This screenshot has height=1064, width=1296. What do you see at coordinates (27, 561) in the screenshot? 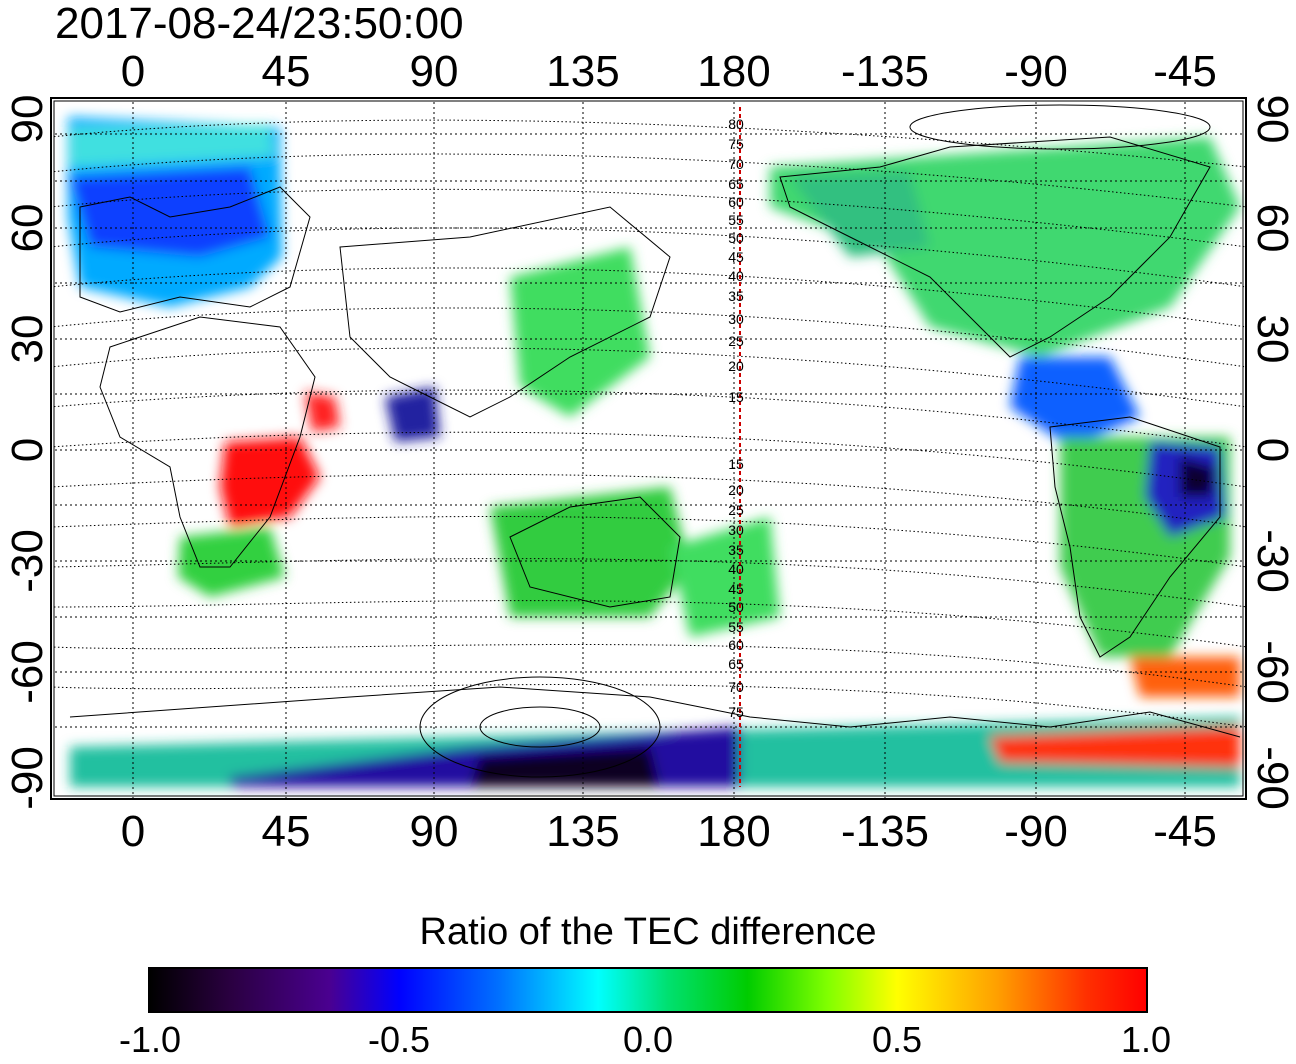
I see `lat-tick-left: -30` at bounding box center [27, 561].